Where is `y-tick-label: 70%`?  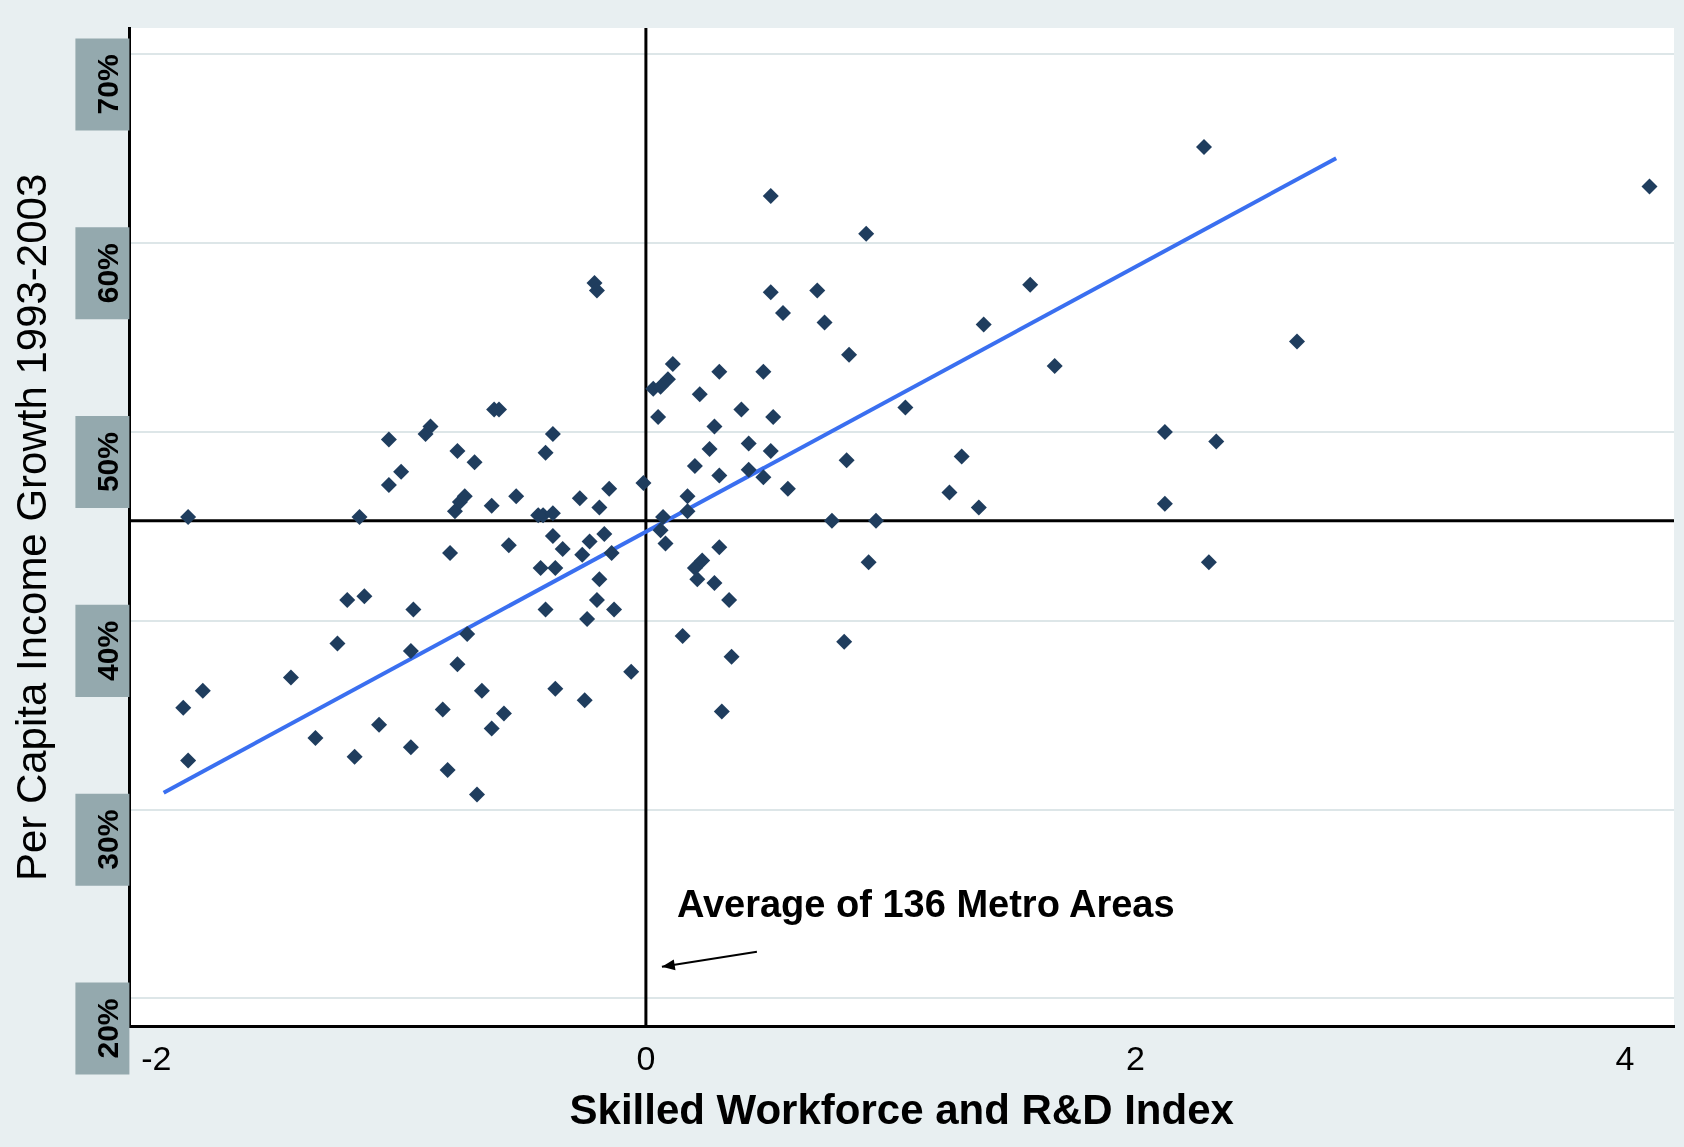
y-tick-label: 70% is located at coordinates (107, 84).